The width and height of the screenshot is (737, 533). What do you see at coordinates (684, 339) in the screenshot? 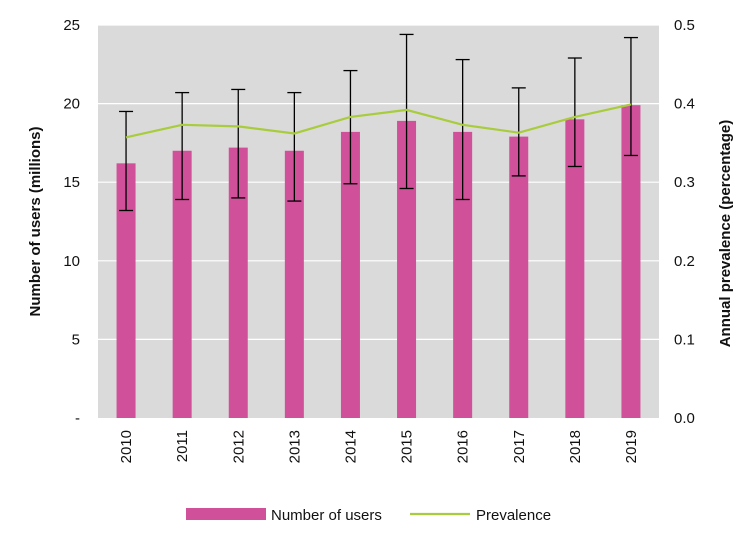
I see `y-right-tick-label: 0.1` at bounding box center [684, 339].